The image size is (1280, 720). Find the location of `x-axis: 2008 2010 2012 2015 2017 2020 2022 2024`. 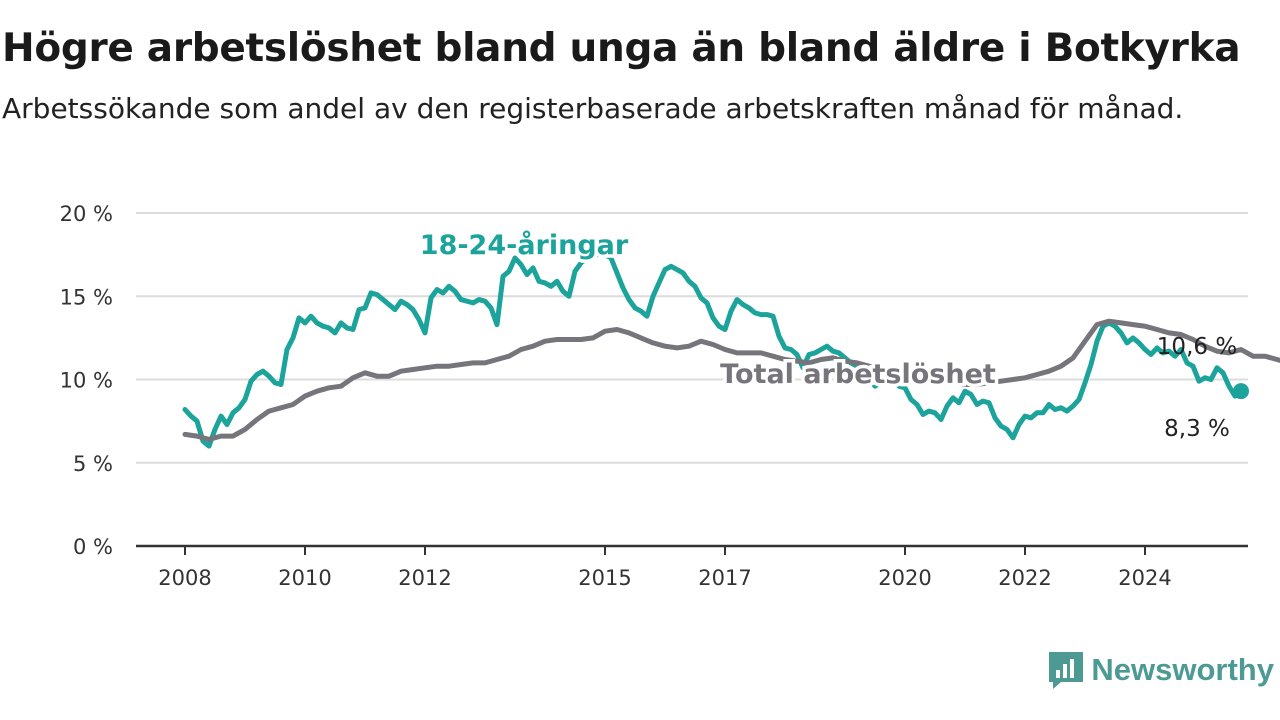

x-axis: 2008 2010 2012 2015 2017 2020 2022 2024 is located at coordinates (692, 567).